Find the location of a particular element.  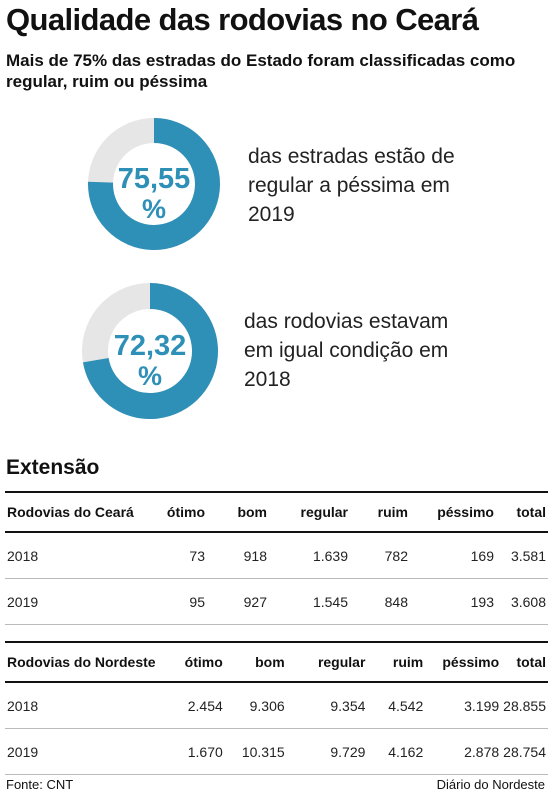

table-cell: 1.639 is located at coordinates (330, 555).